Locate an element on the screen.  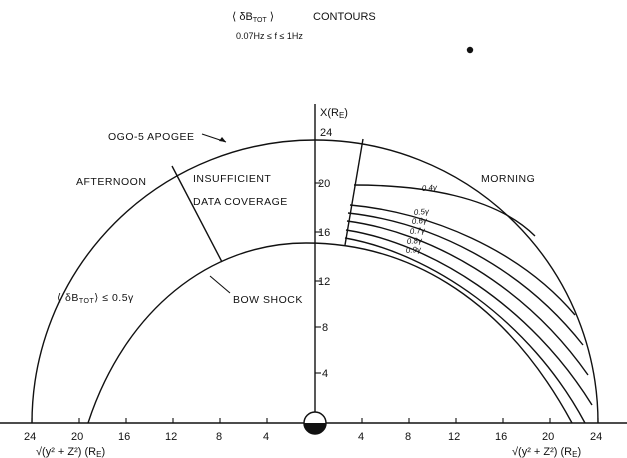
earth-symbol is located at coordinates (315, 423).